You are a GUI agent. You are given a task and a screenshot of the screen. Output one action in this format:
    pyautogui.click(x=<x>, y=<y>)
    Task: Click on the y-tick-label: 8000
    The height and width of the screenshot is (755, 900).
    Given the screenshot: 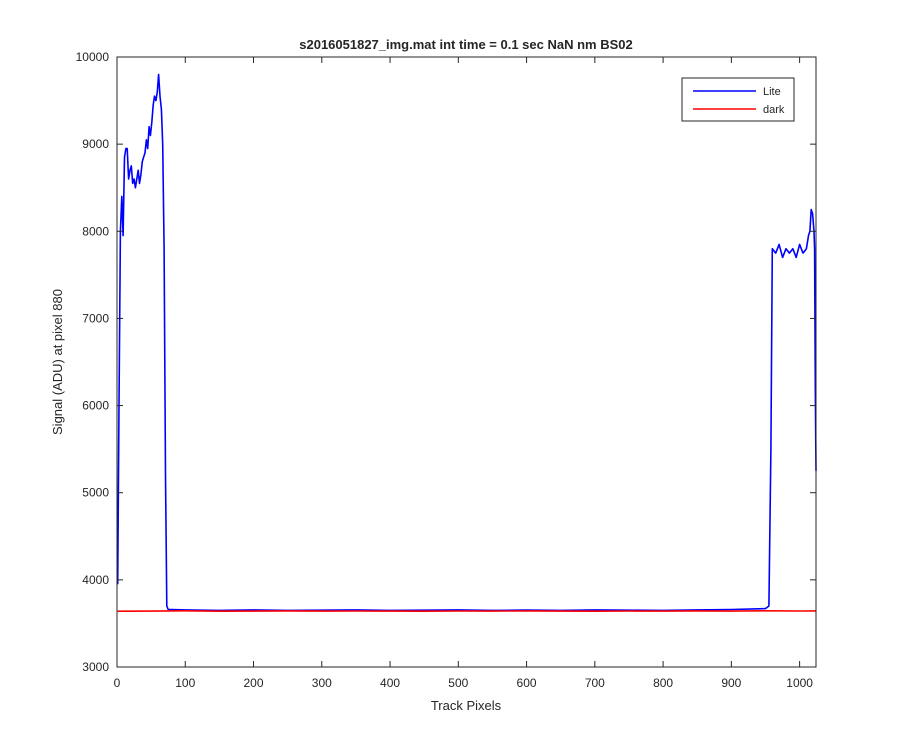 What is the action you would take?
    pyautogui.click(x=95, y=231)
    